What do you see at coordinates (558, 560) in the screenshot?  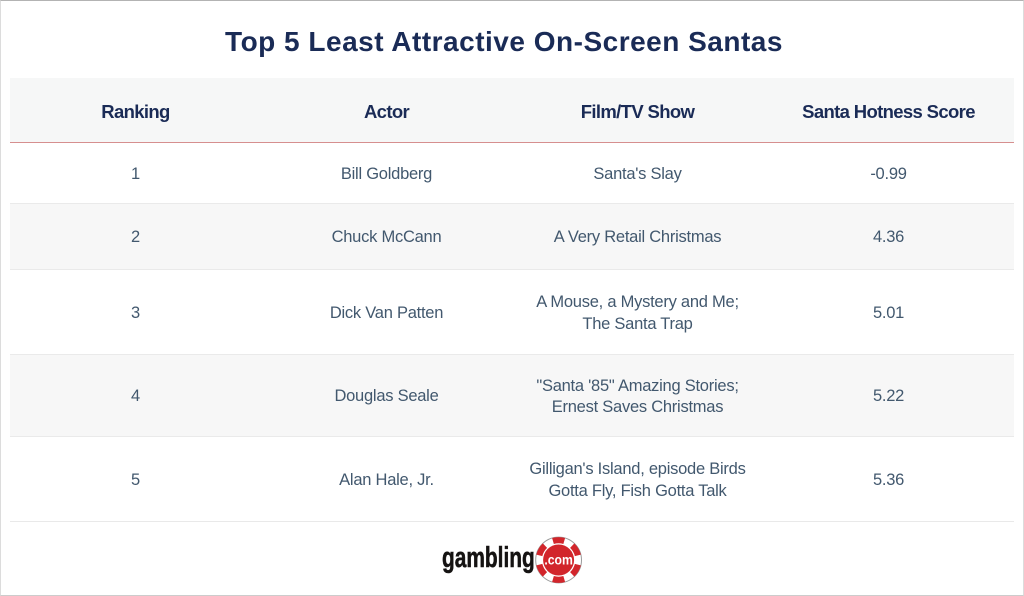 I see `svg-text: .com` at bounding box center [558, 560].